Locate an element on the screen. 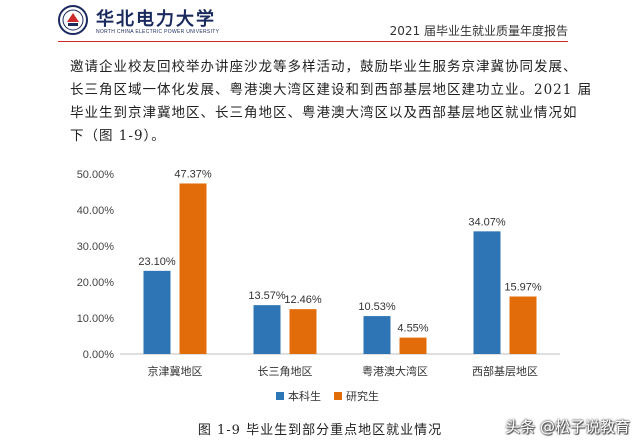  data-label: 12.46% is located at coordinates (303, 300).